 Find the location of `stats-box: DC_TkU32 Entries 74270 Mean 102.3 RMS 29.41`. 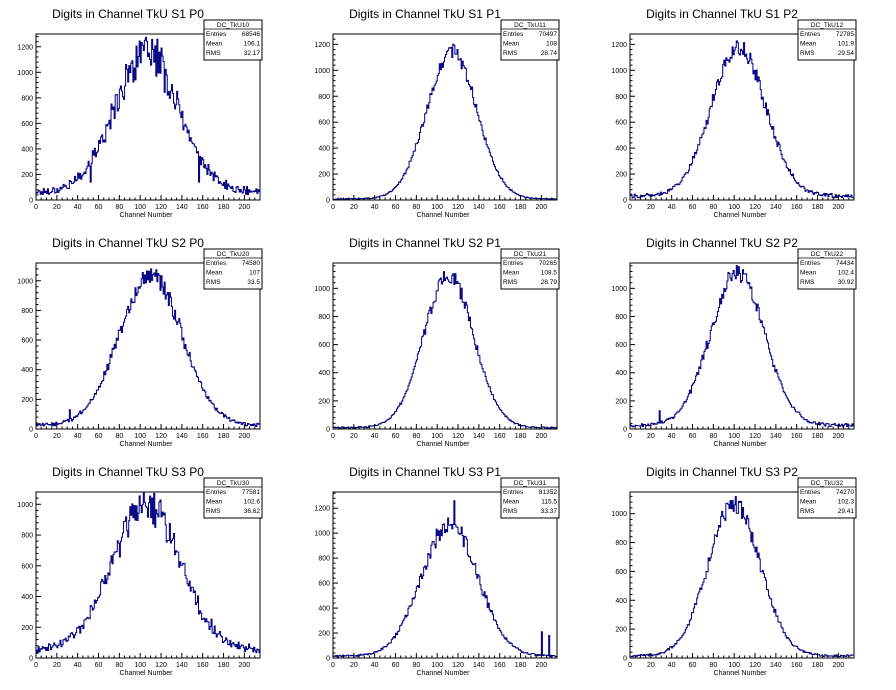

stats-box: DC_TkU32 Entries 74270 Mean 102.3 RMS 29.41 is located at coordinates (827, 498).